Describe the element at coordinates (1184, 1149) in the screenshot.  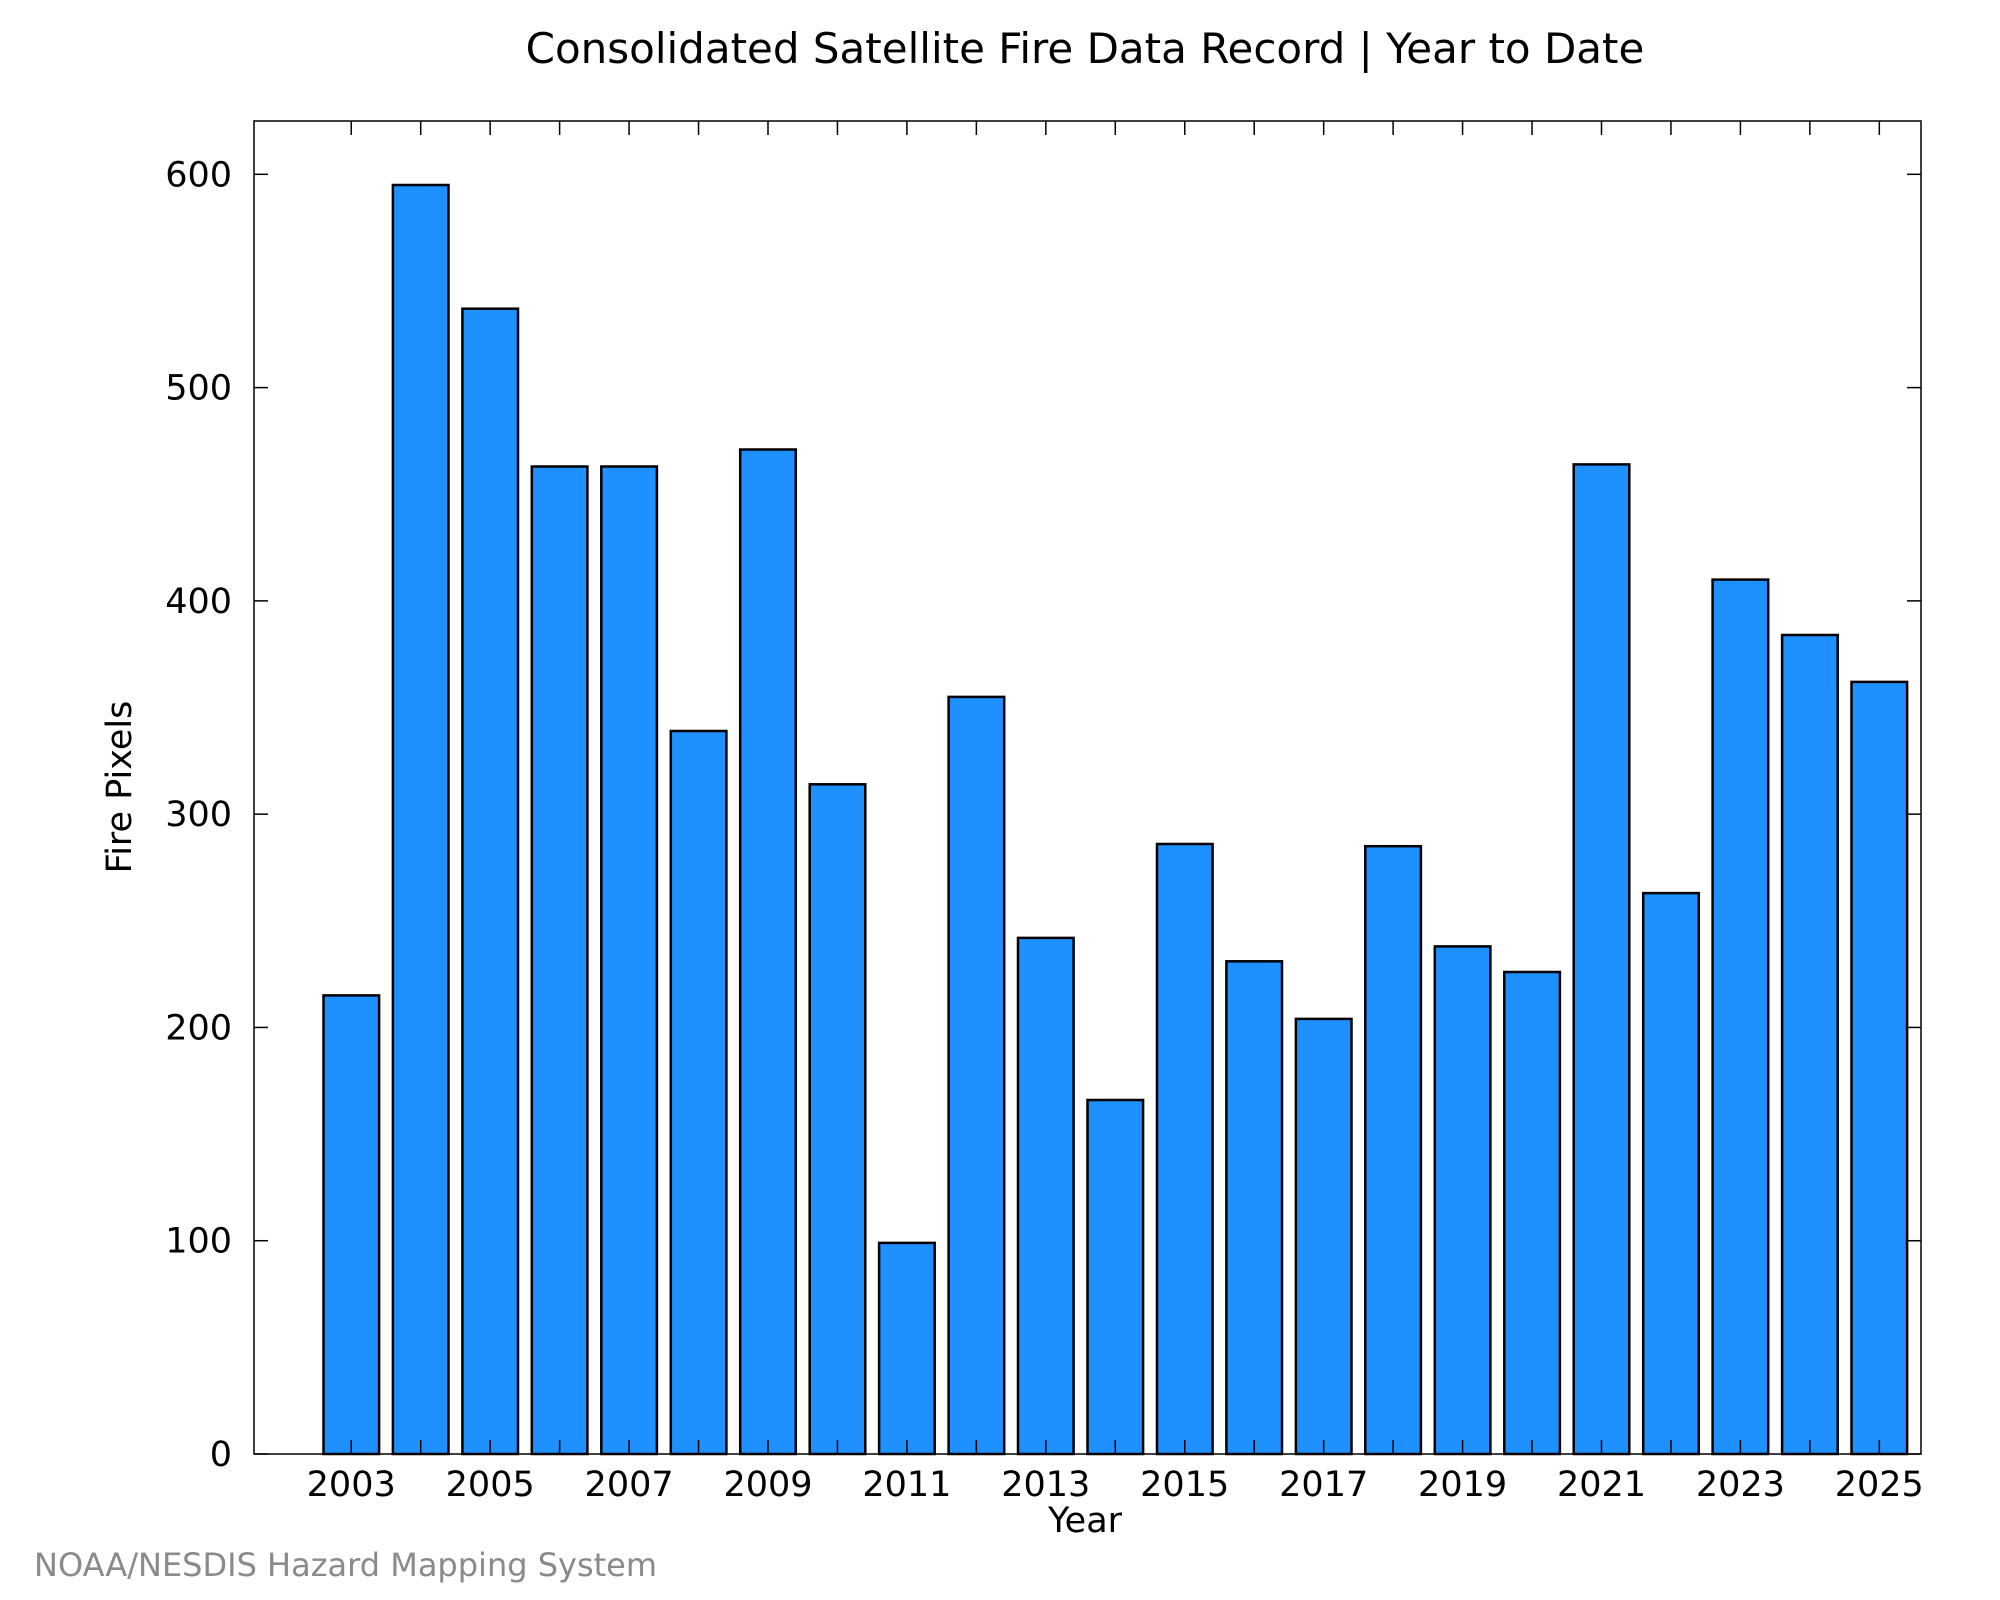
I see `bar-2015` at that location.